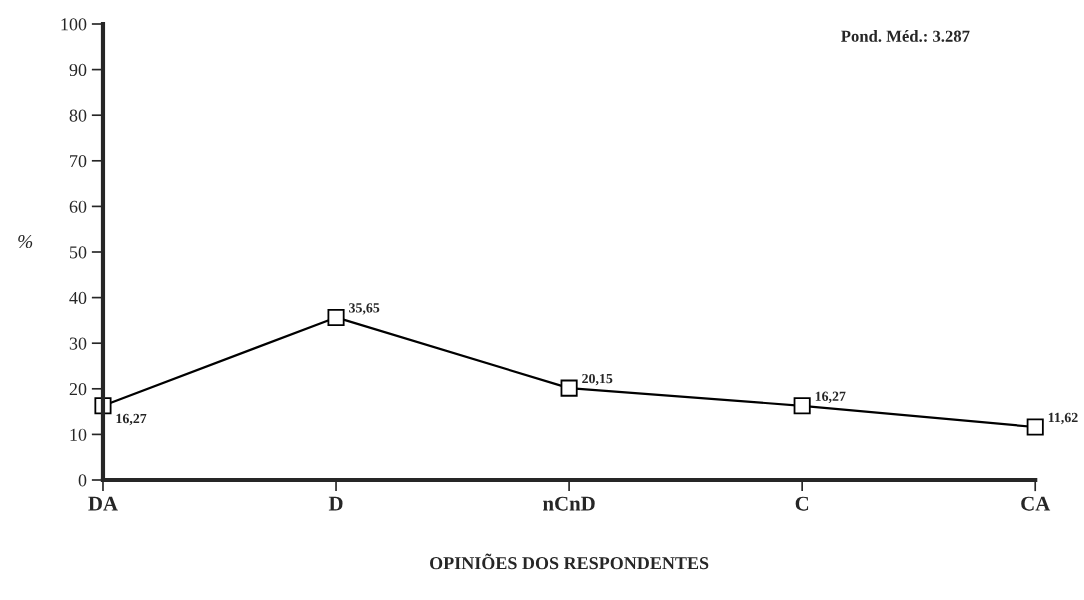  What do you see at coordinates (78, 389) in the screenshot?
I see `y-tick-label: 20` at bounding box center [78, 389].